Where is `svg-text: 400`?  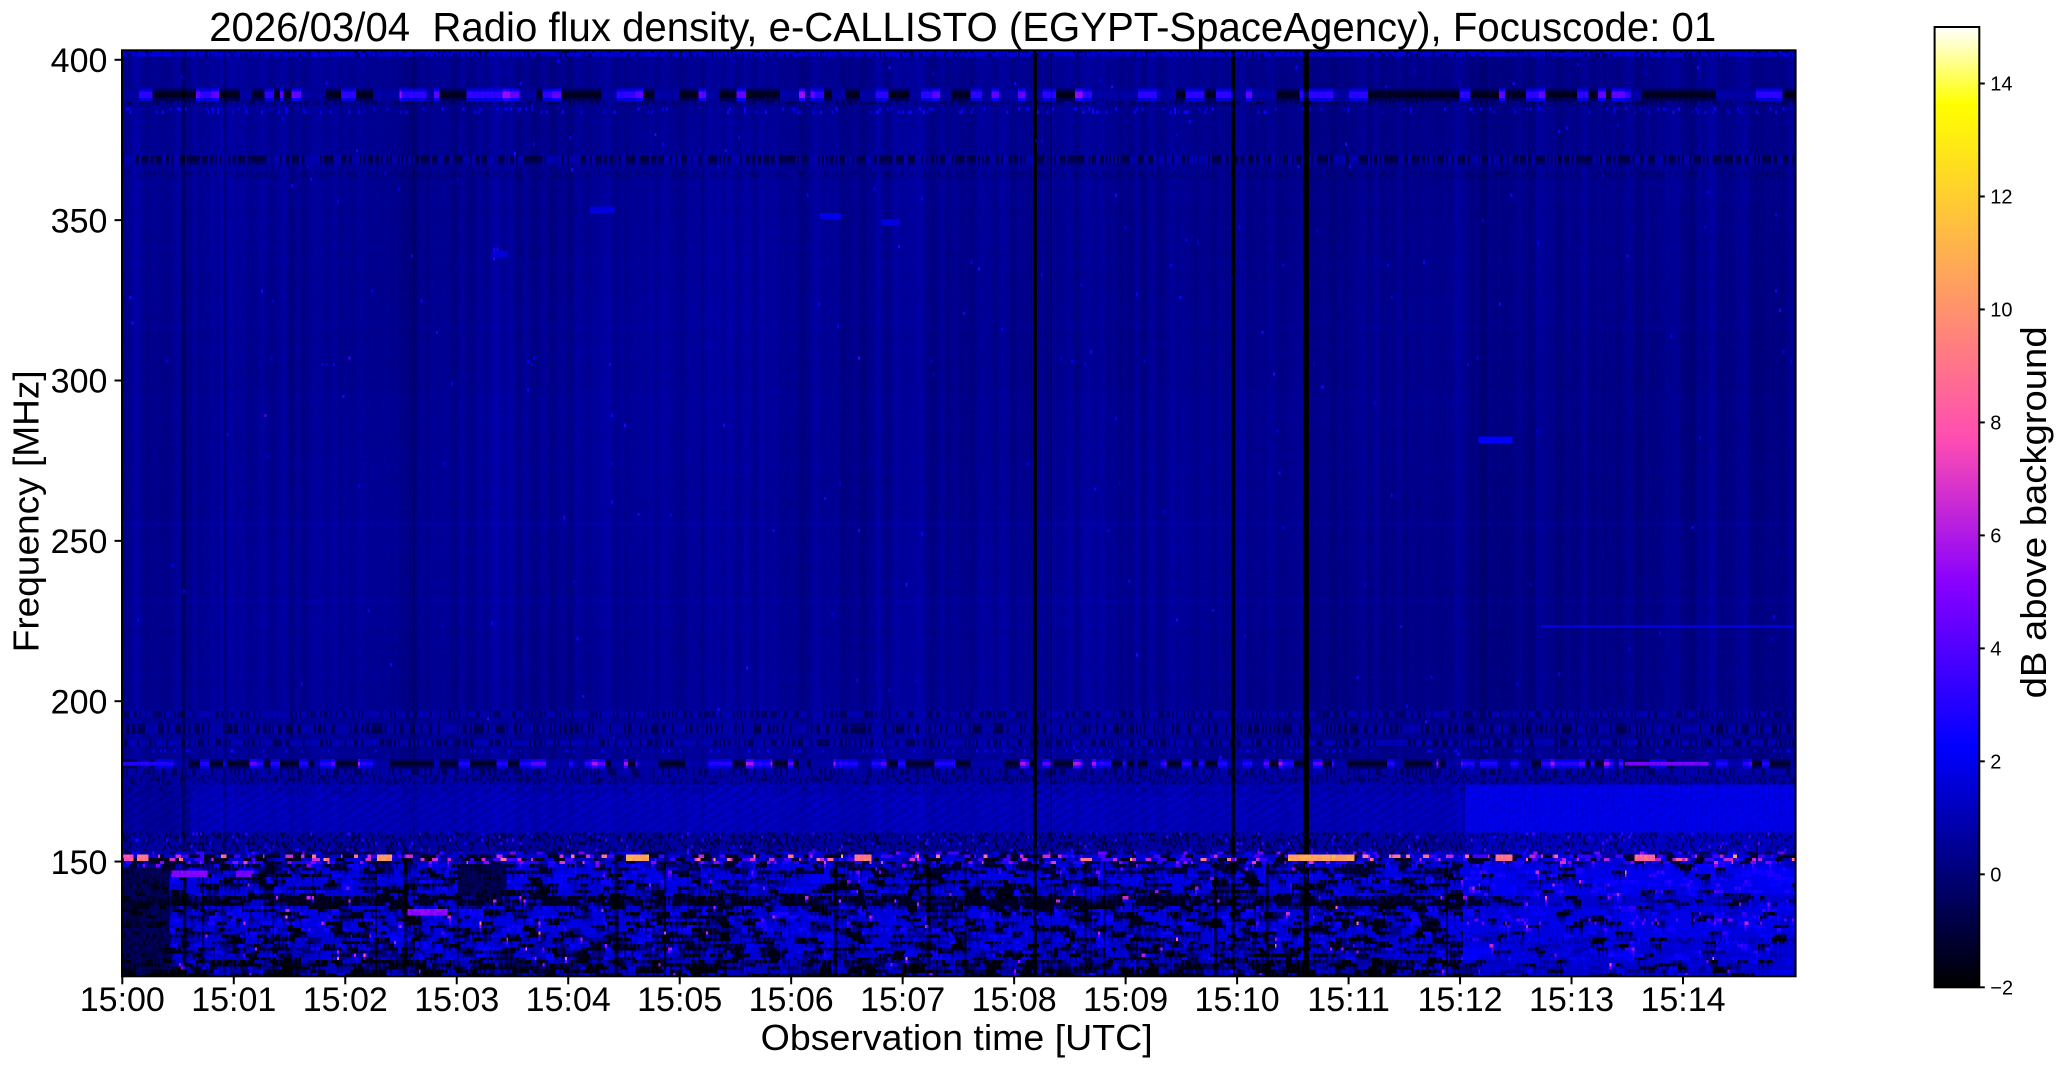 svg-text: 400 is located at coordinates (79, 61).